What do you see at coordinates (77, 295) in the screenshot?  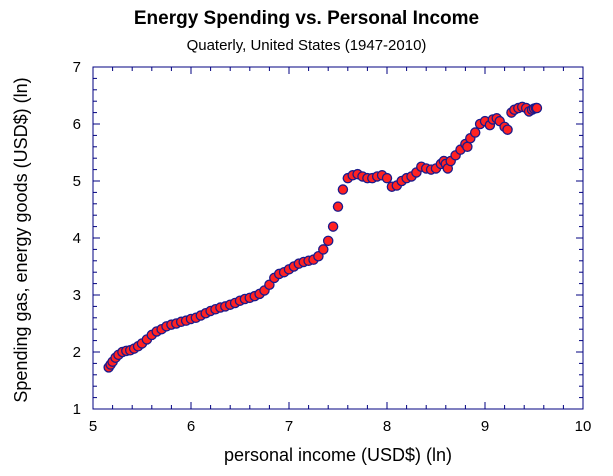 I see `y-tick-label: 3` at bounding box center [77, 295].